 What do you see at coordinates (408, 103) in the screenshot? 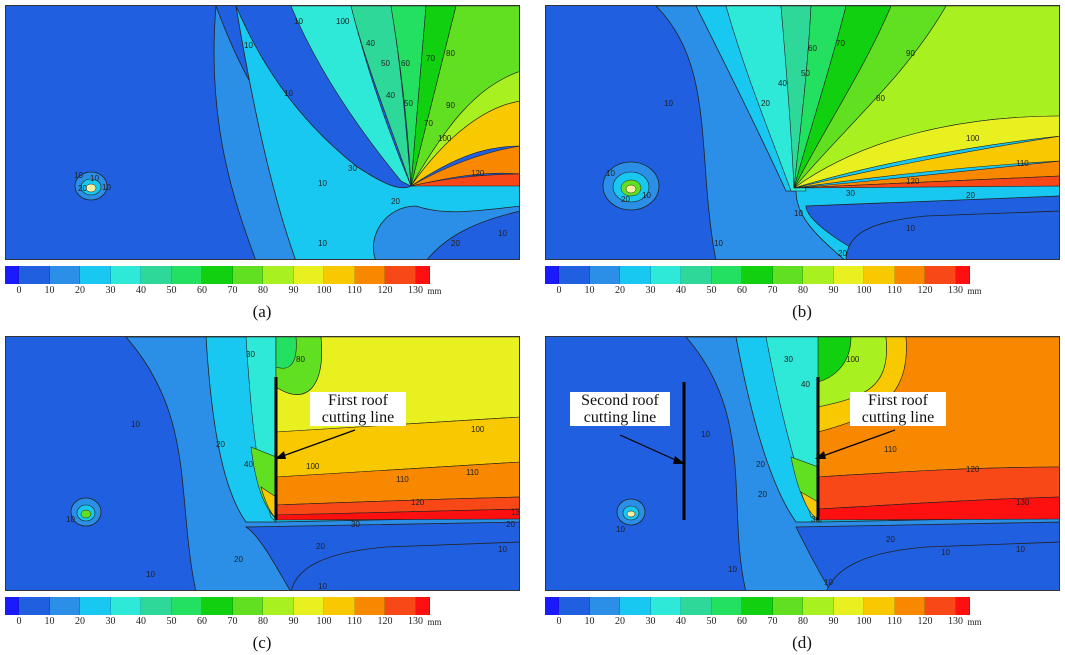
I see `contour-label: 50` at bounding box center [408, 103].